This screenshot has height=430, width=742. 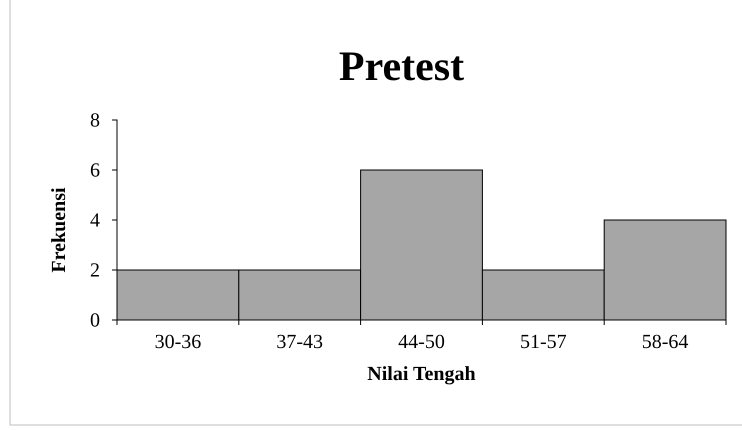 I want to click on chart-title: Pretest, so click(x=401, y=67).